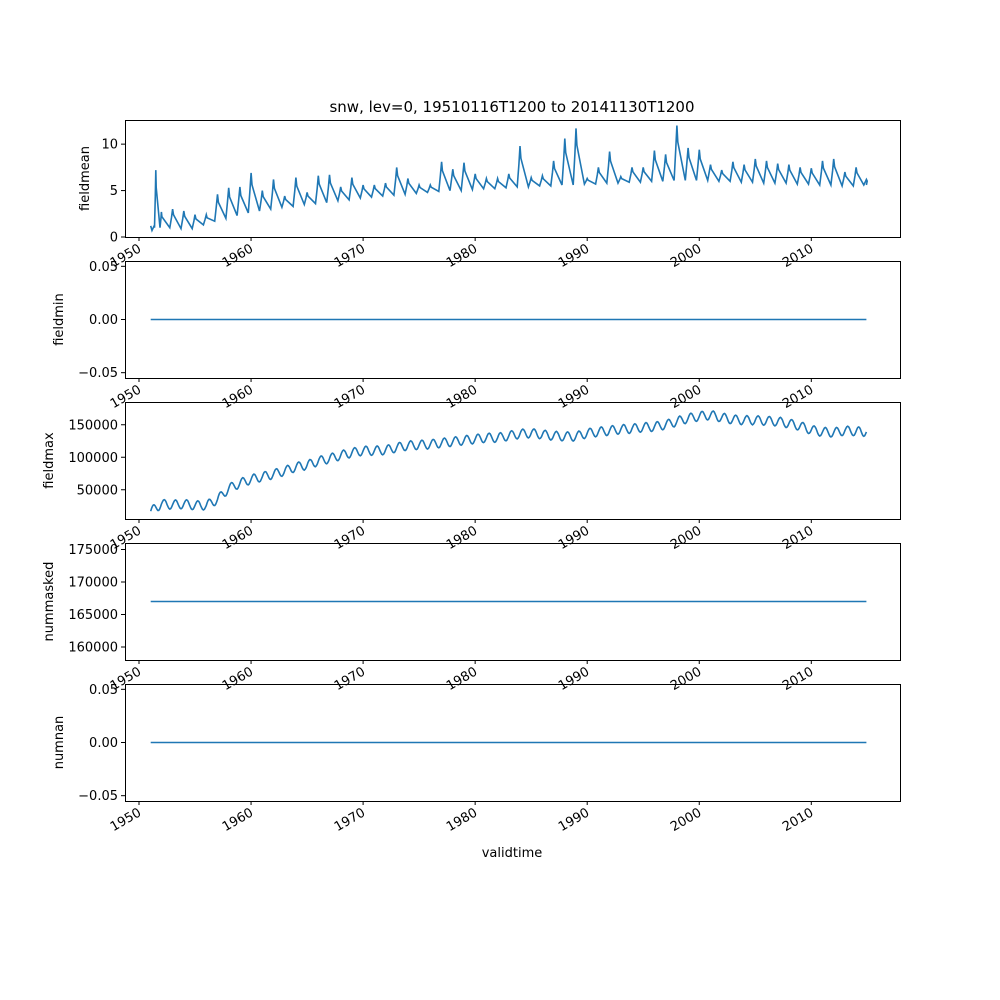 The image size is (1000, 1000). What do you see at coordinates (462, 538) in the screenshot?
I see `x-tick-label-fieldmax: 1980` at bounding box center [462, 538].